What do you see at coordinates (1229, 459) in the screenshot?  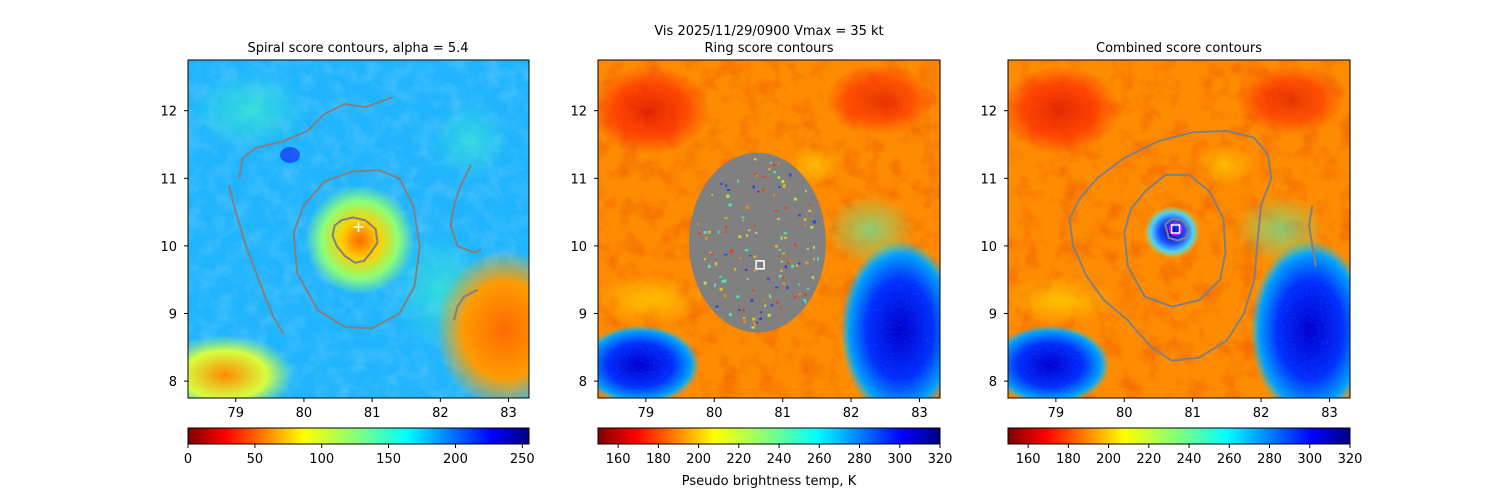 I see `colorbar-tick-label: 260` at bounding box center [1229, 459].